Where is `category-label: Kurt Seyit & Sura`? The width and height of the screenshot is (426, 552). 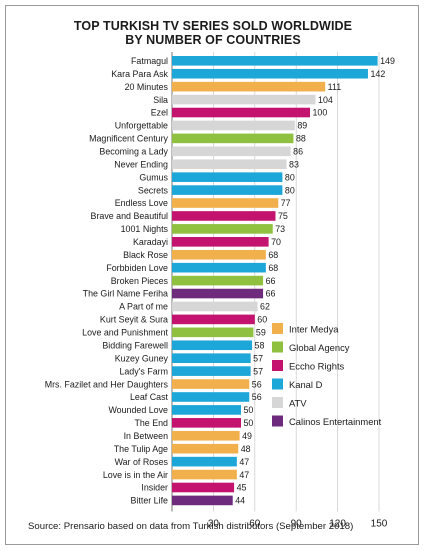
category-label: Kurt Seyit & Sura is located at coordinates (134, 320).